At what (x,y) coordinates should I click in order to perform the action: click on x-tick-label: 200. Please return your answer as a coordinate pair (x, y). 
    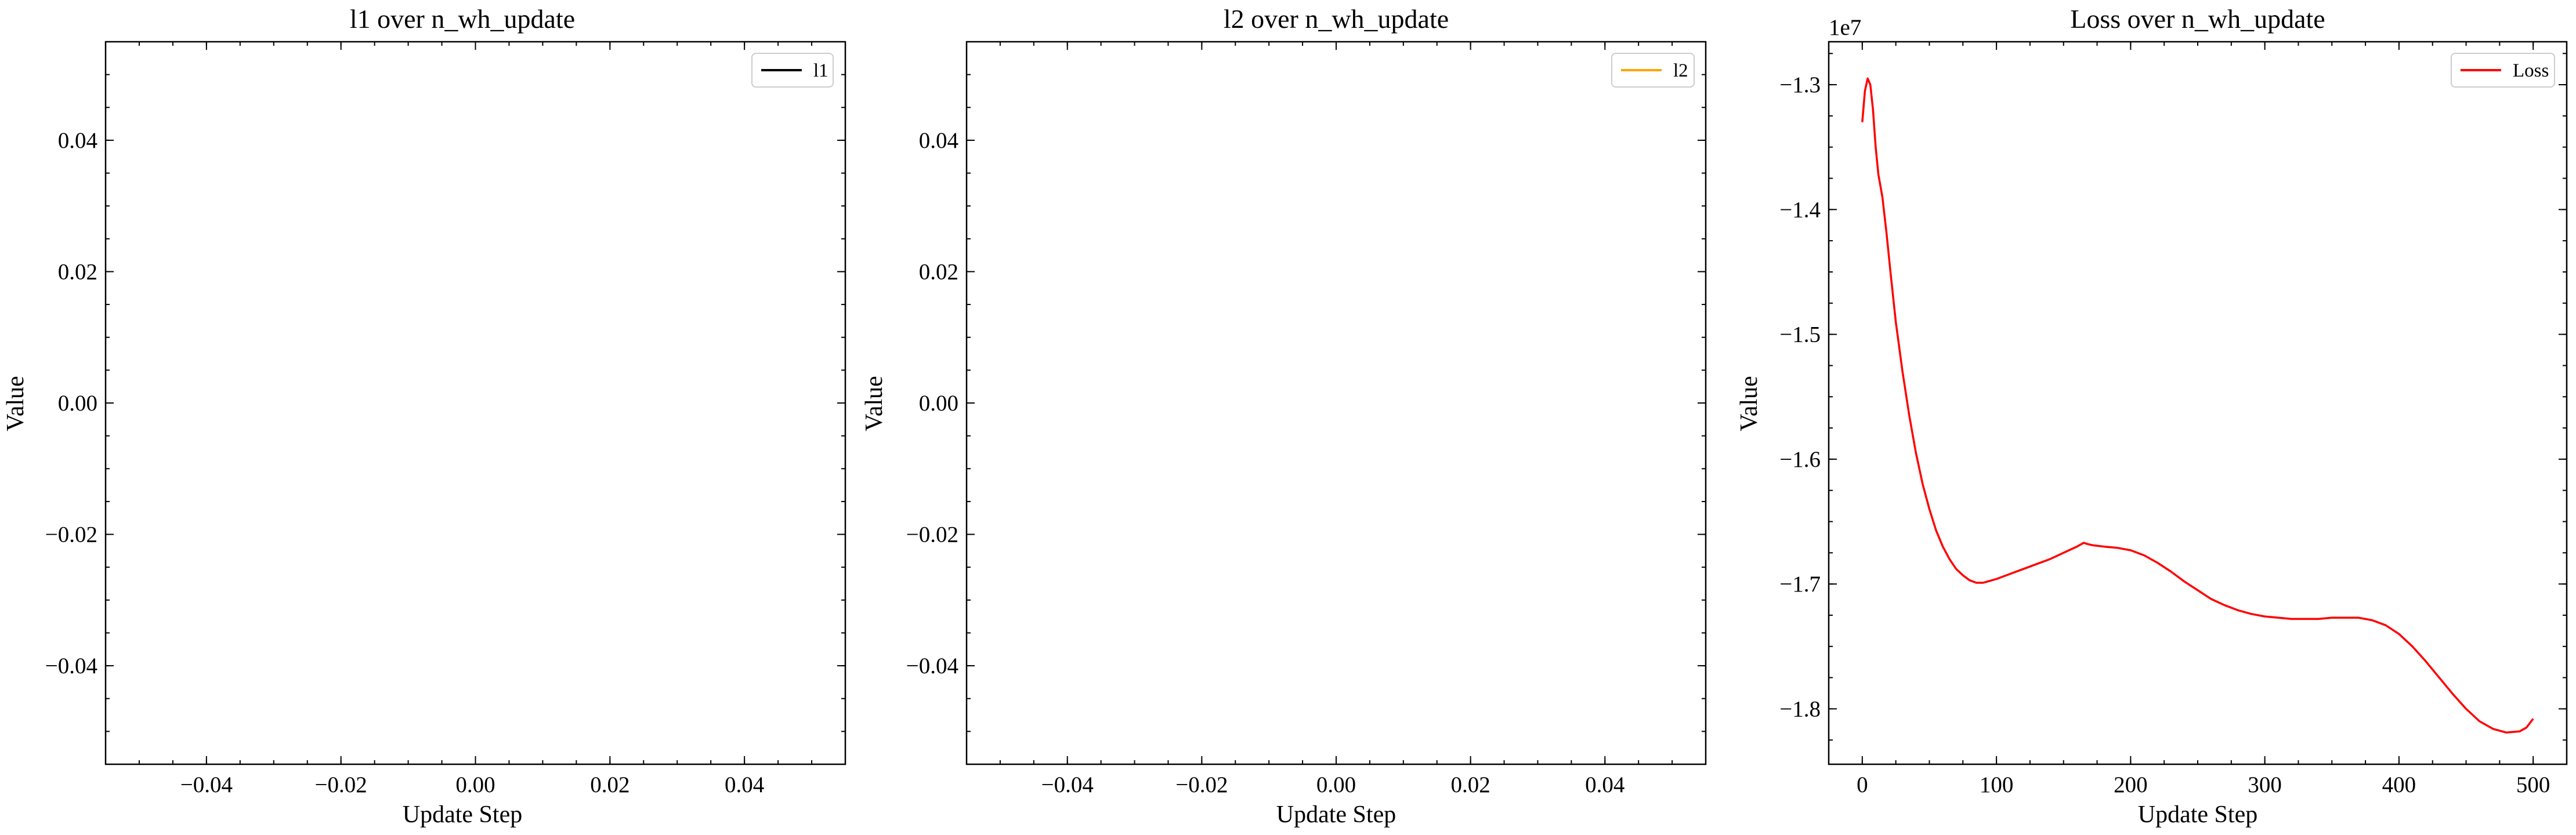
    Looking at the image, I should click on (2131, 784).